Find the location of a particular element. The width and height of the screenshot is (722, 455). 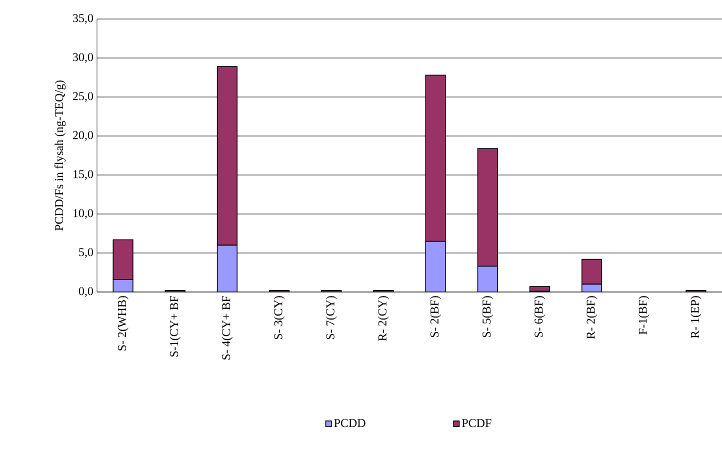

y-tick-label: 30,0 is located at coordinates (83, 58).